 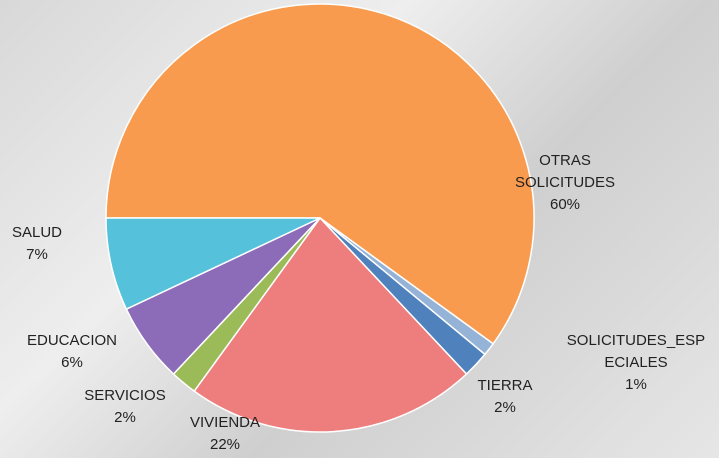 I want to click on slice-label-name: OTRAS SOLICITUDES, so click(x=565, y=171).